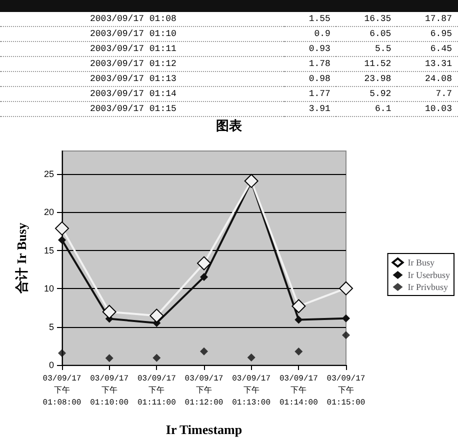 The width and height of the screenshot is (458, 443). I want to click on y-tick-label: 0, so click(51, 365).